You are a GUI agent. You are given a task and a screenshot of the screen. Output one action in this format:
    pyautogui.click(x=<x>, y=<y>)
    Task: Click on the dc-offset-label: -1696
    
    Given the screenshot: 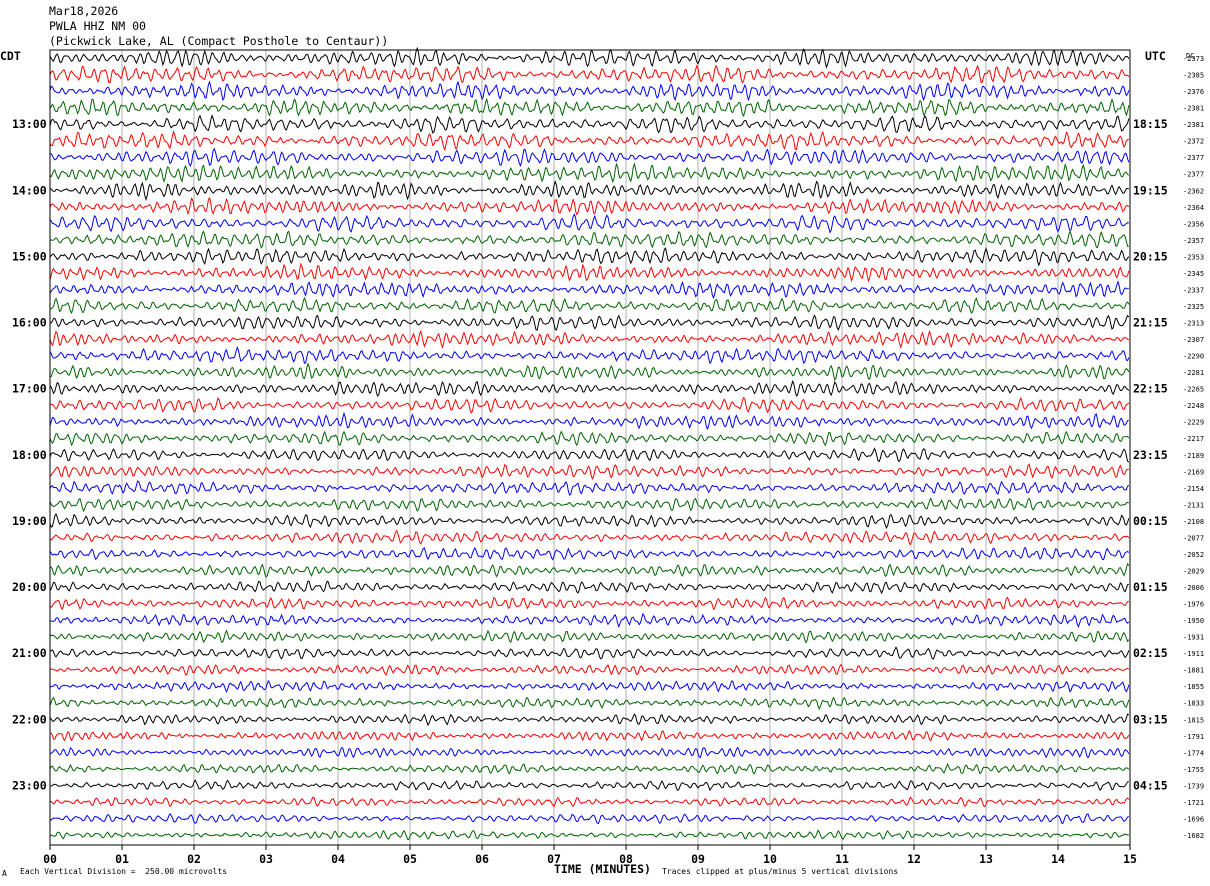 What is the action you would take?
    pyautogui.click(x=1193, y=819)
    